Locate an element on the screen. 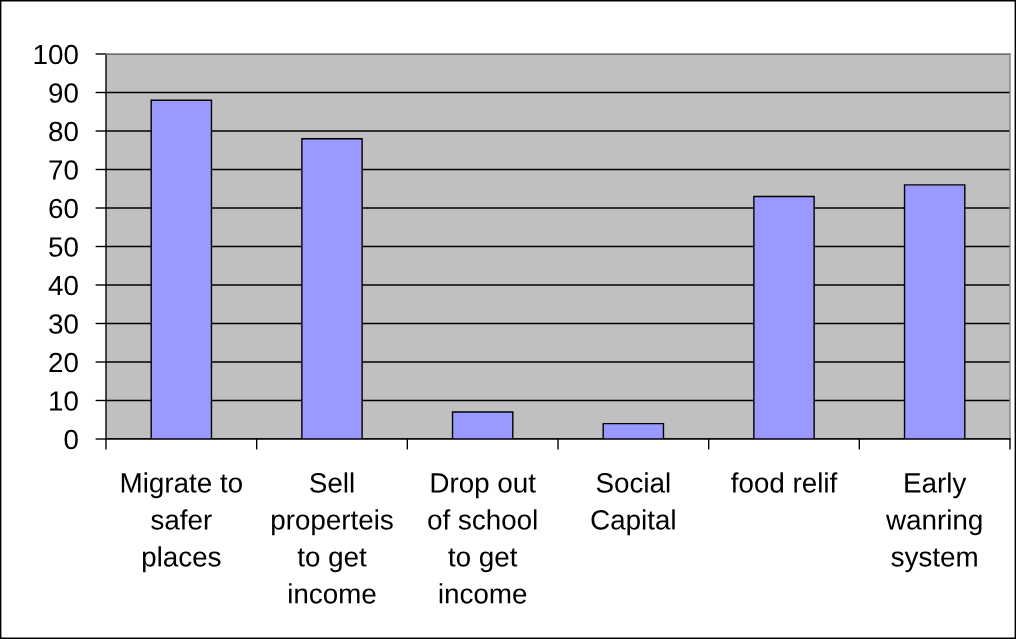  y-tick-label: 30 is located at coordinates (63, 324).